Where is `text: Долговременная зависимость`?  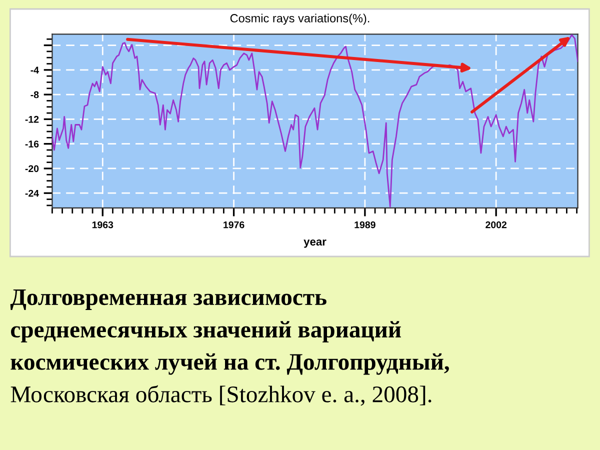 text: Долговременная зависимость is located at coordinates (168, 299).